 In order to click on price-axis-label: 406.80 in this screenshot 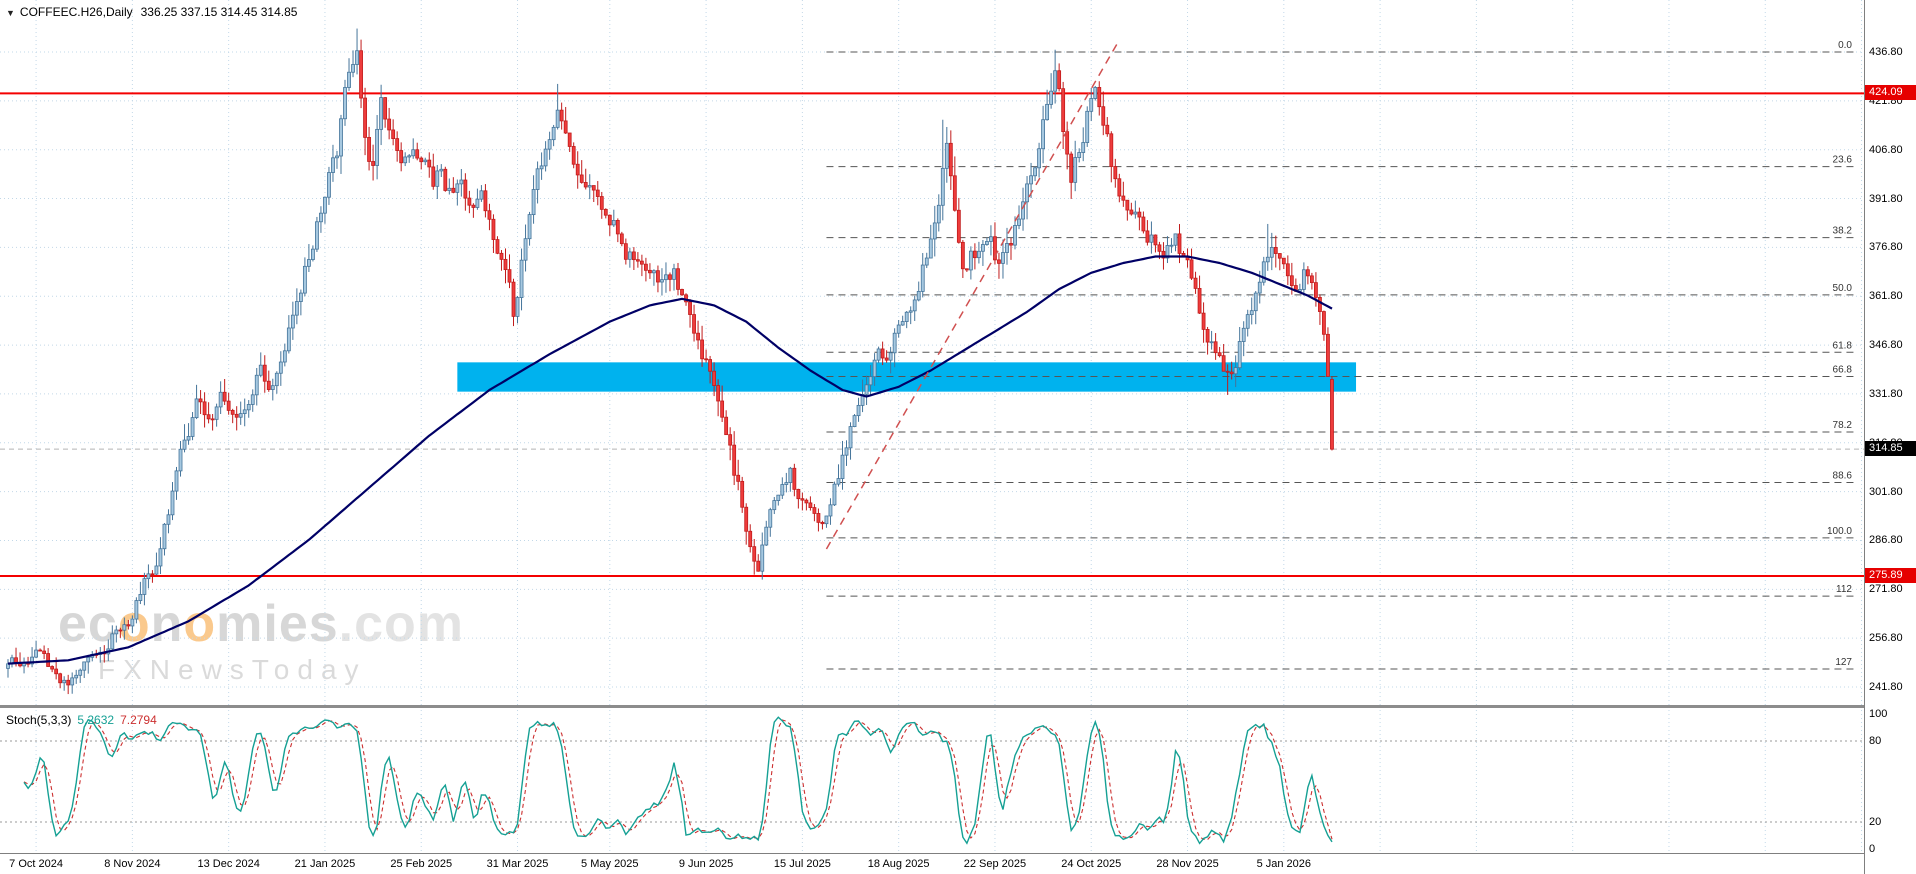, I will do `click(1886, 149)`.